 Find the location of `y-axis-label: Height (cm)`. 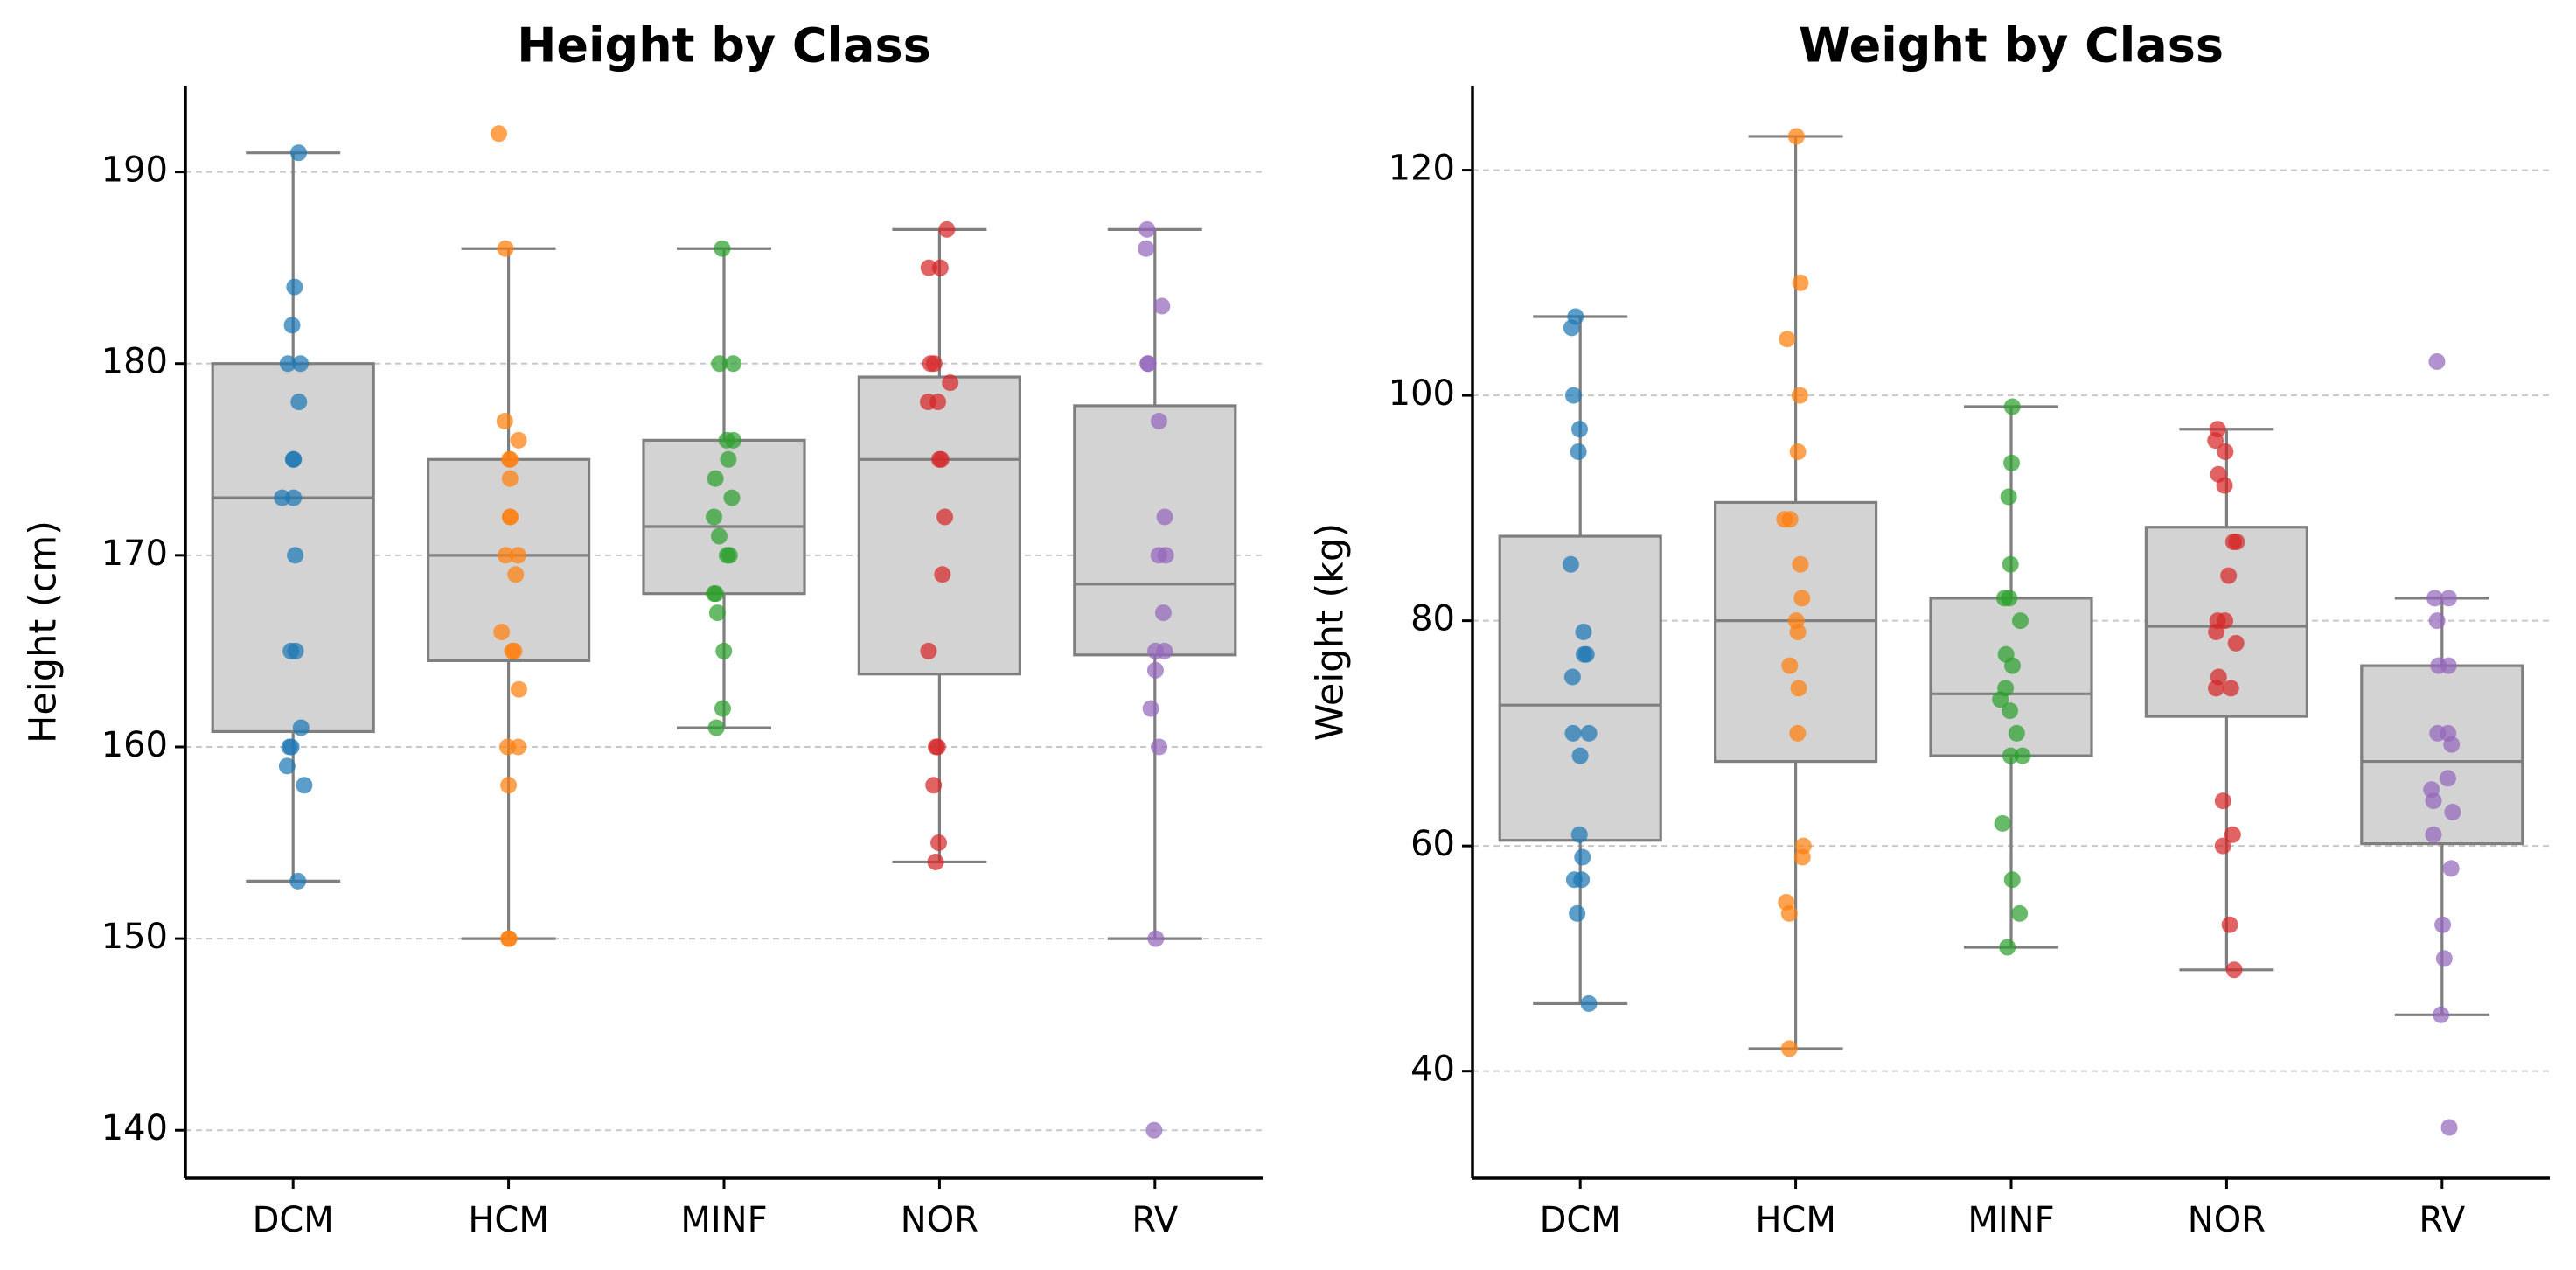

y-axis-label: Height (cm) is located at coordinates (44, 631).